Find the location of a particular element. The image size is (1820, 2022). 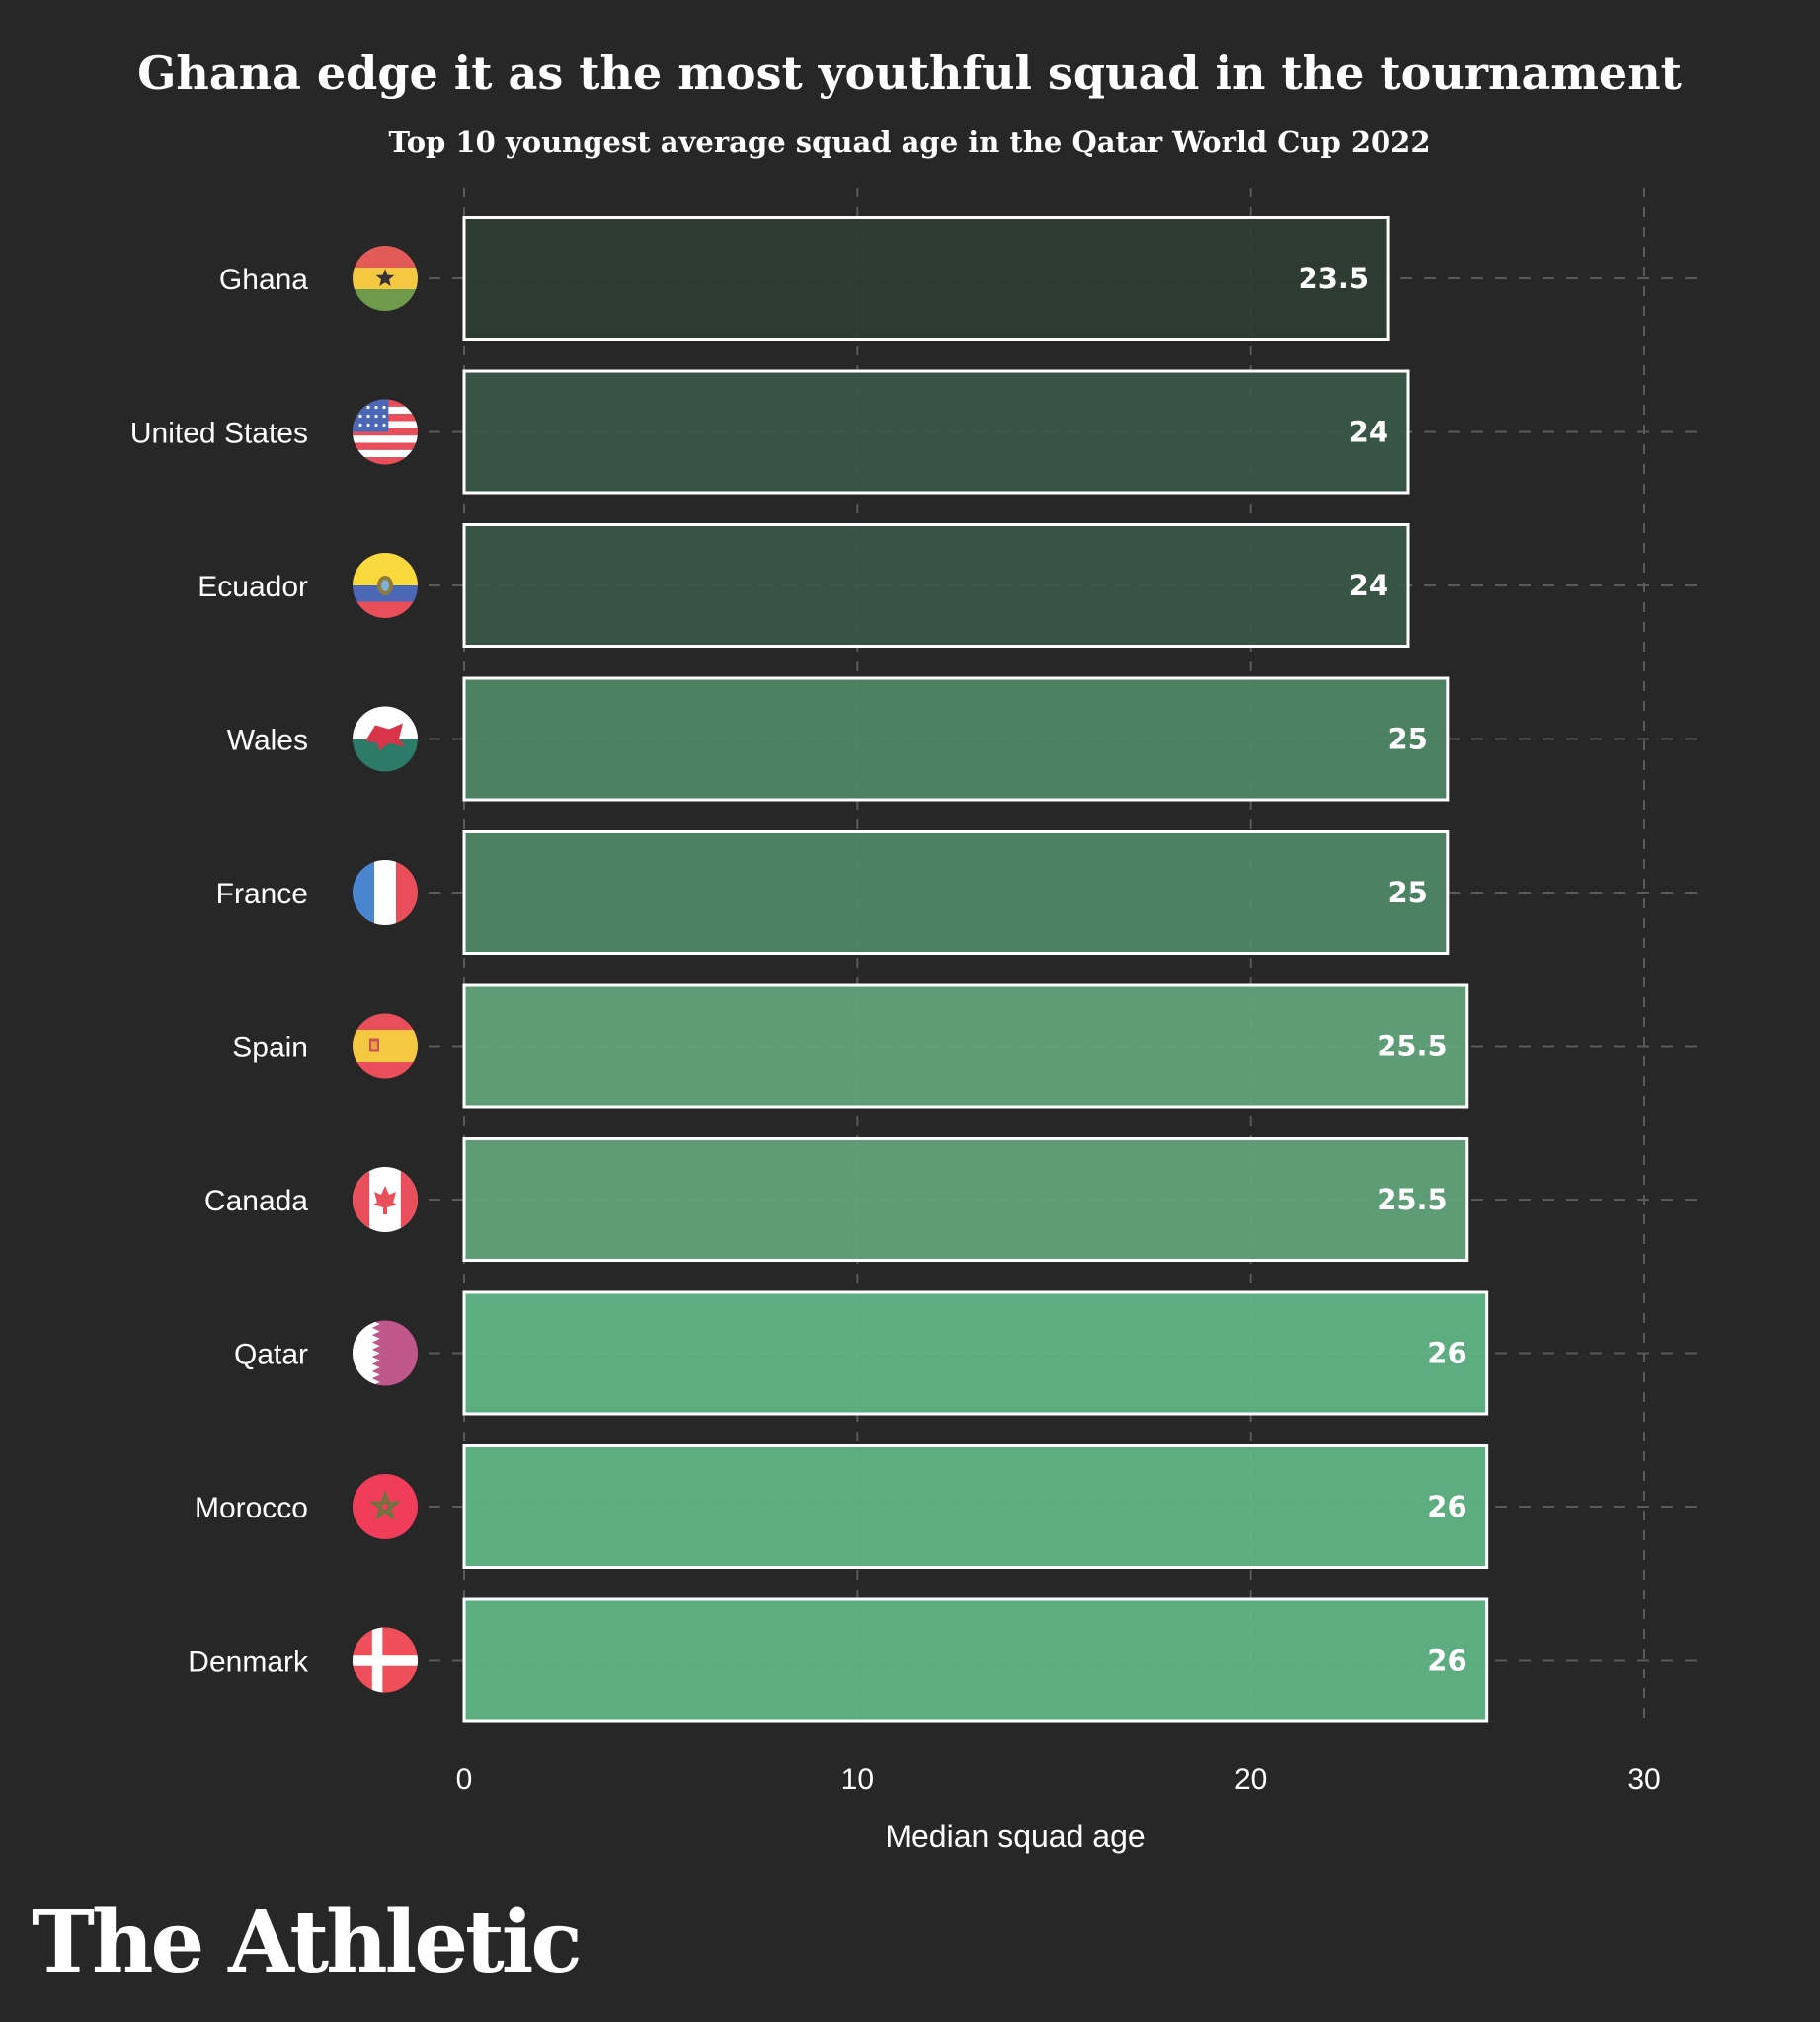

country-label: Spain is located at coordinates (270, 1048).